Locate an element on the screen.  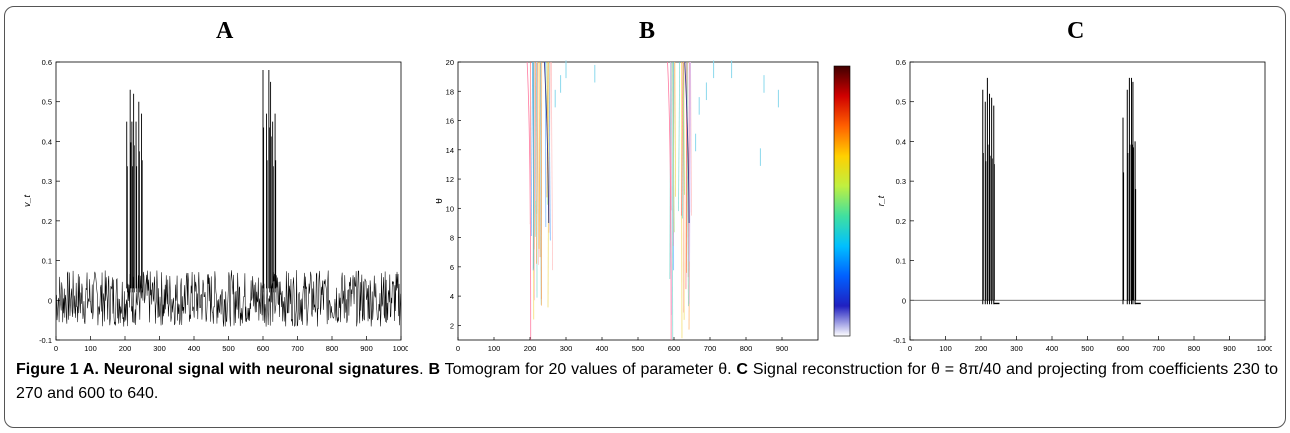
caption-label-c: C is located at coordinates (742, 369).